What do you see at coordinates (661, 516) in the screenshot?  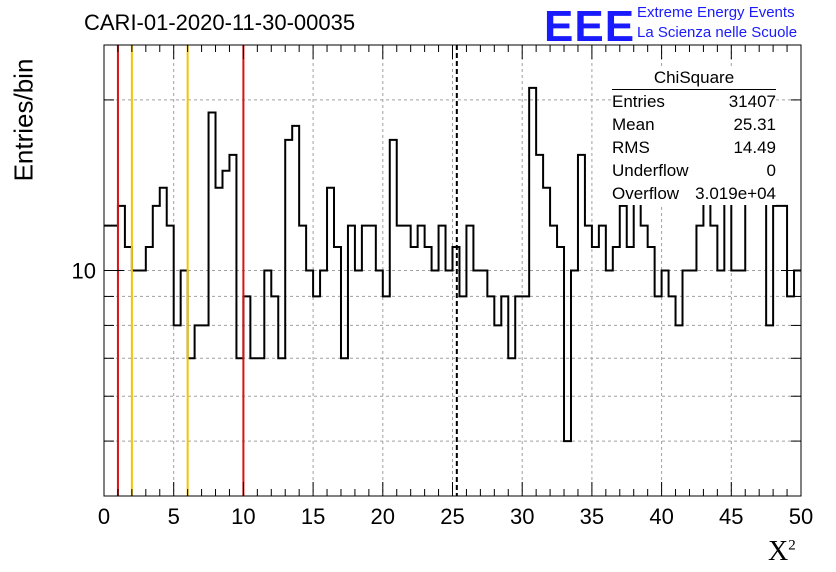 I see `x-tick-label: 40` at bounding box center [661, 516].